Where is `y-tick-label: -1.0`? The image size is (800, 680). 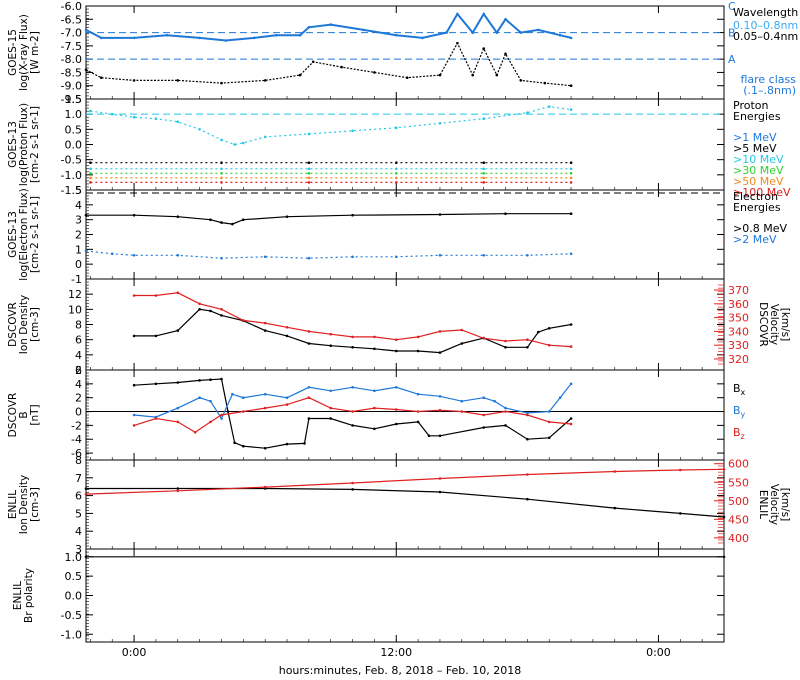 y-tick-label: -1.0 is located at coordinates (71, 634).